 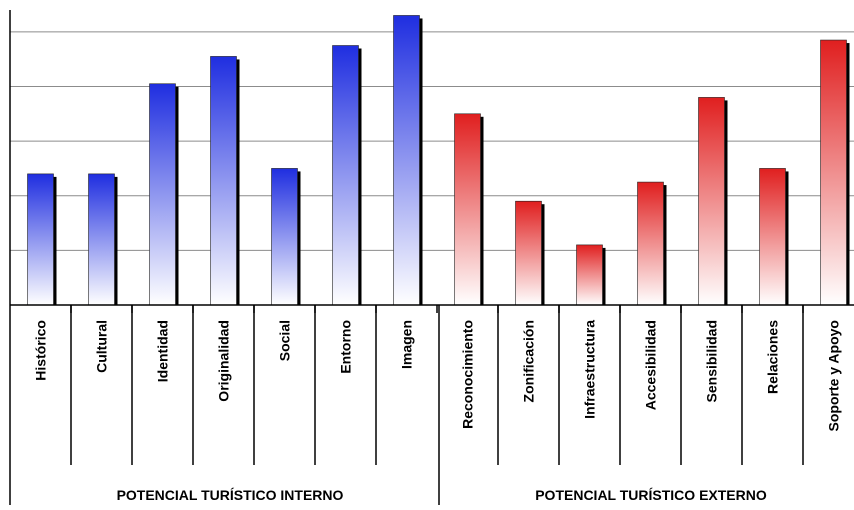 I want to click on group-label-externo: POTENCIAL TURÍSTICO EXTERNO, so click(x=651, y=495).